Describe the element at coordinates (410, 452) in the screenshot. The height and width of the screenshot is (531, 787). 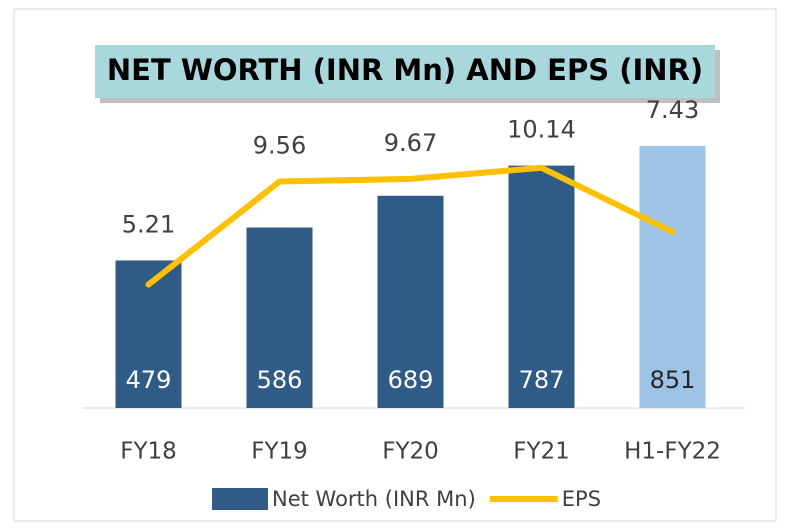
I see `x-tick-label: FY20` at that location.